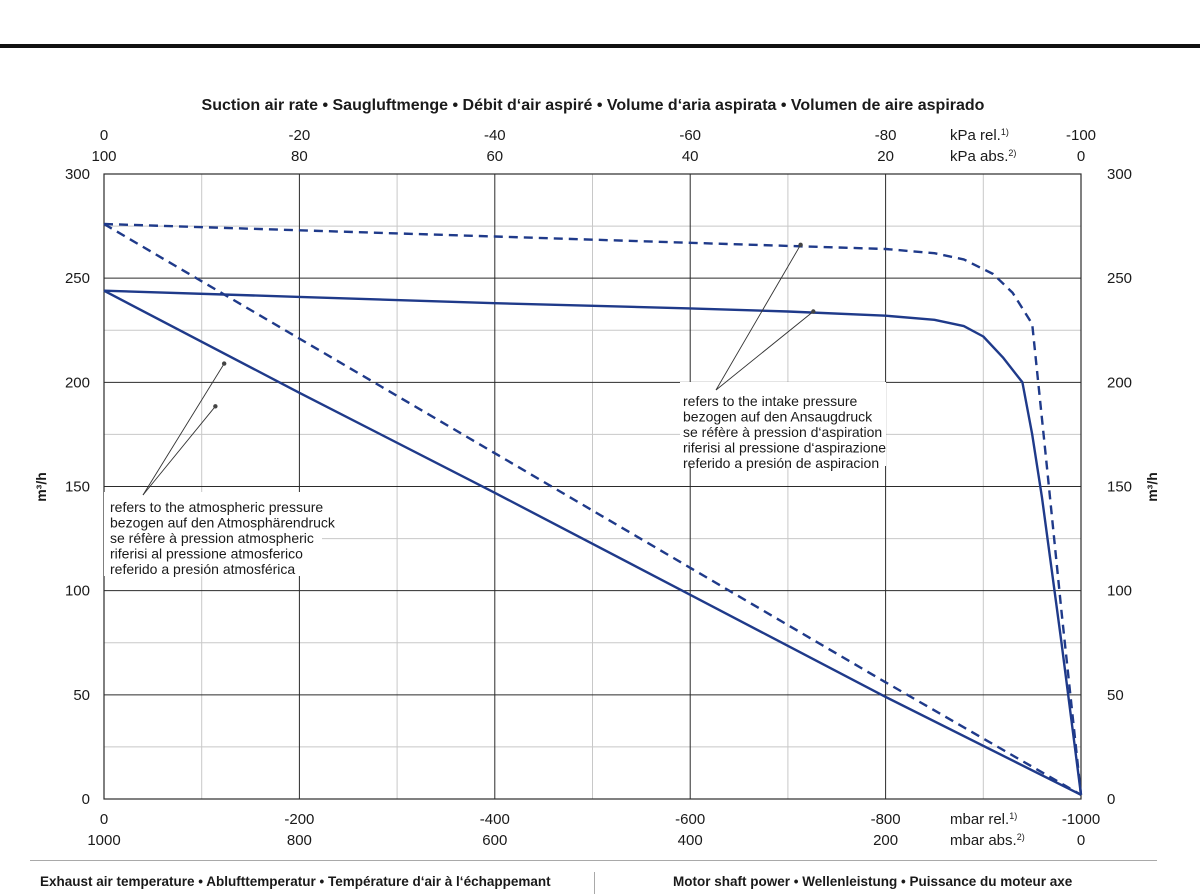 This screenshot has height=894, width=1200. I want to click on x-tick-label-top-rel: -40, so click(495, 135).